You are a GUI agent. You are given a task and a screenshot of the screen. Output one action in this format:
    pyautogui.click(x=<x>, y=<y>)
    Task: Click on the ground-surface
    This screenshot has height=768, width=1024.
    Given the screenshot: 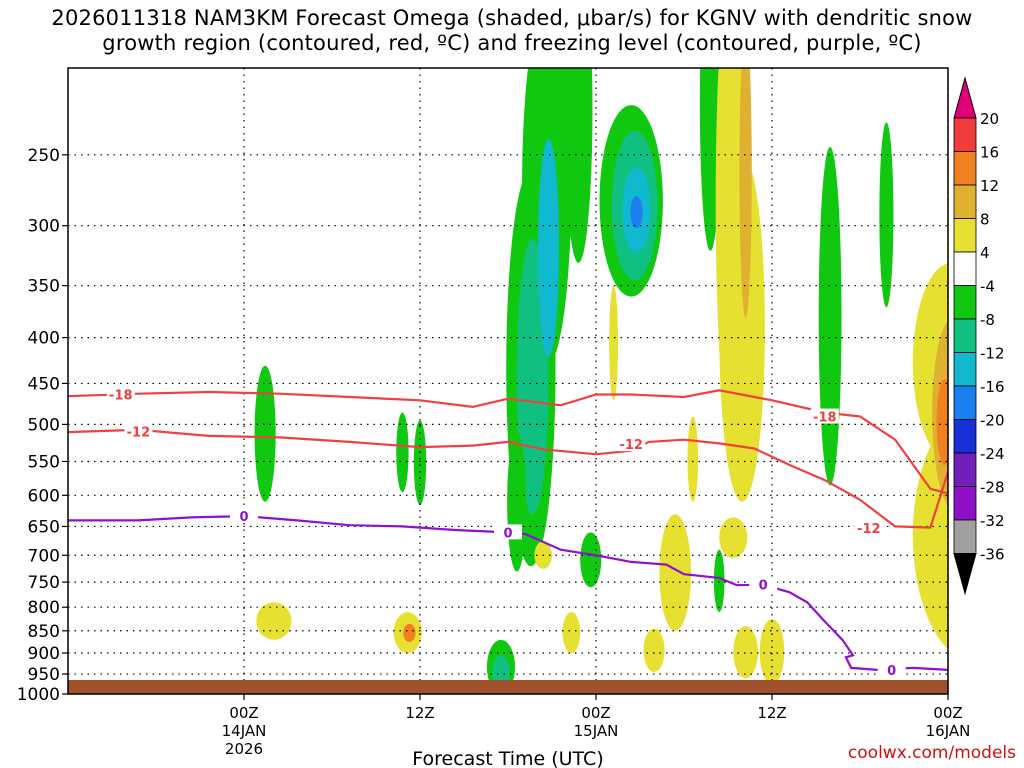 What is the action you would take?
    pyautogui.click(x=508, y=687)
    